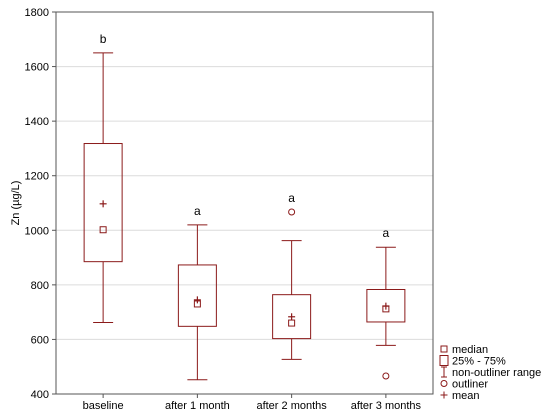 This screenshot has width=550, height=417. I want to click on x-tick-label: after 3 months, so click(386, 406).